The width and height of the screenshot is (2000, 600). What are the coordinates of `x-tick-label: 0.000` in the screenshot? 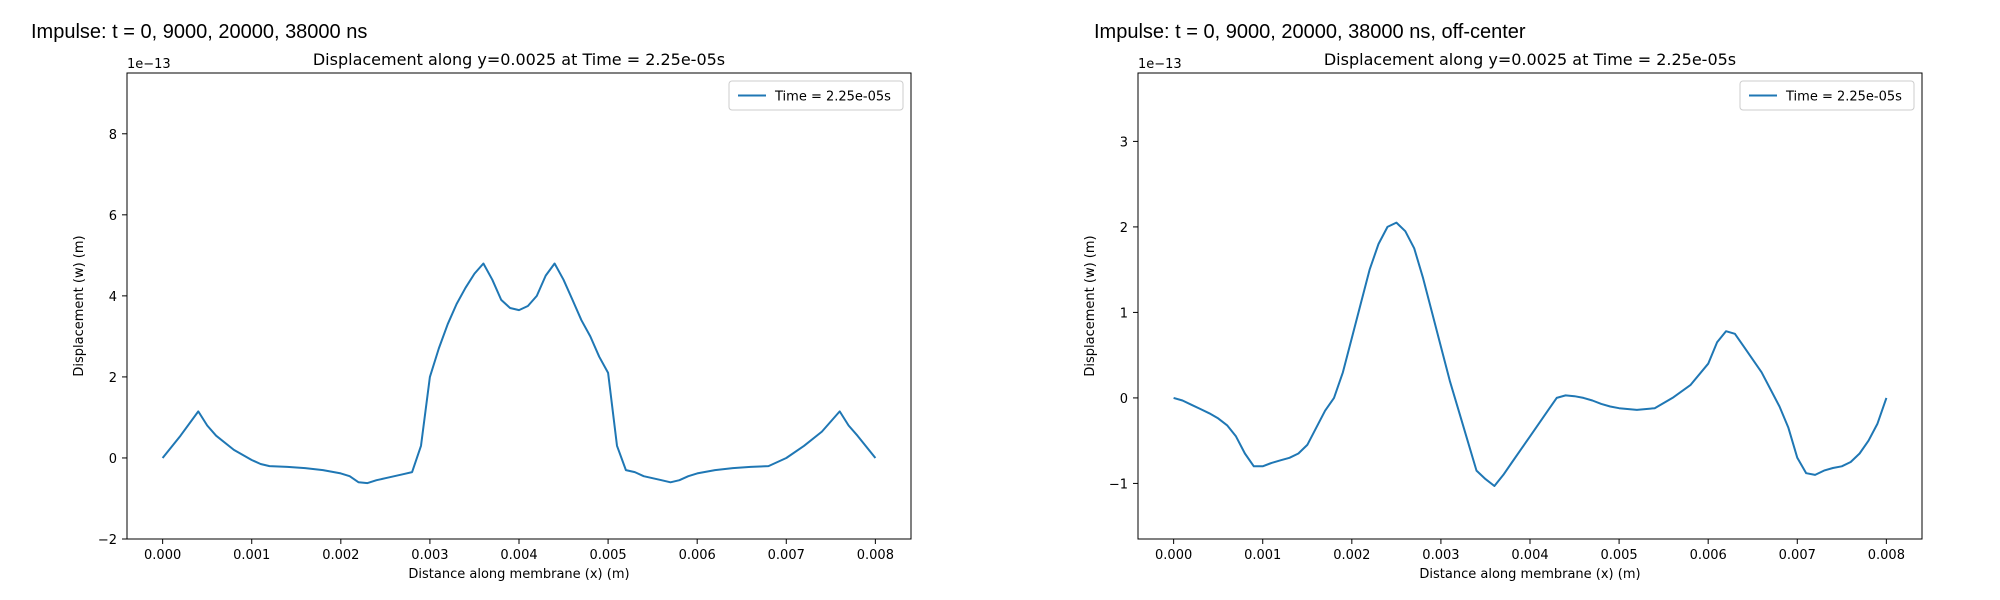 It's located at (162, 555).